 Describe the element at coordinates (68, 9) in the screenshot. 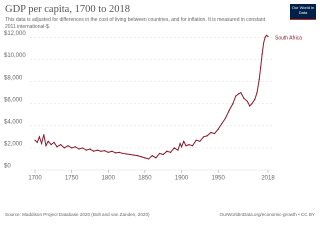

I see `chart-title: GDP per capita, 1700 to 2018` at that location.